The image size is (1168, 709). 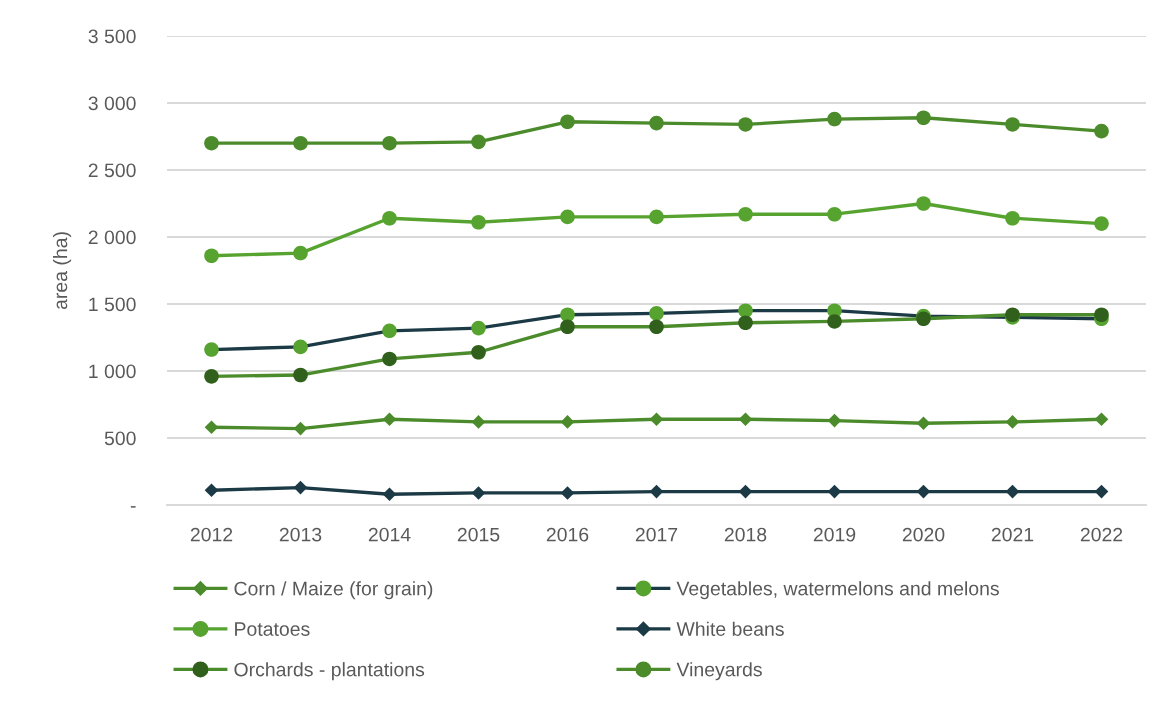 I want to click on x-tick-label: 2012, so click(x=211, y=534).